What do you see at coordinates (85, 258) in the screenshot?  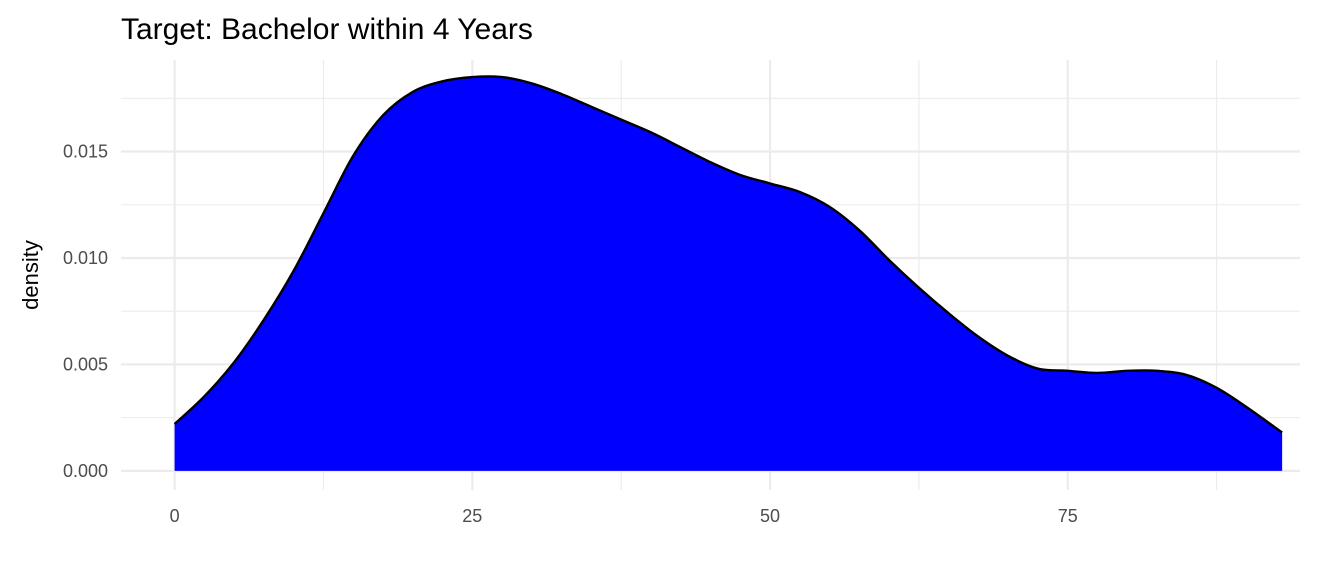 I see `y-tick-label: 0.010` at bounding box center [85, 258].